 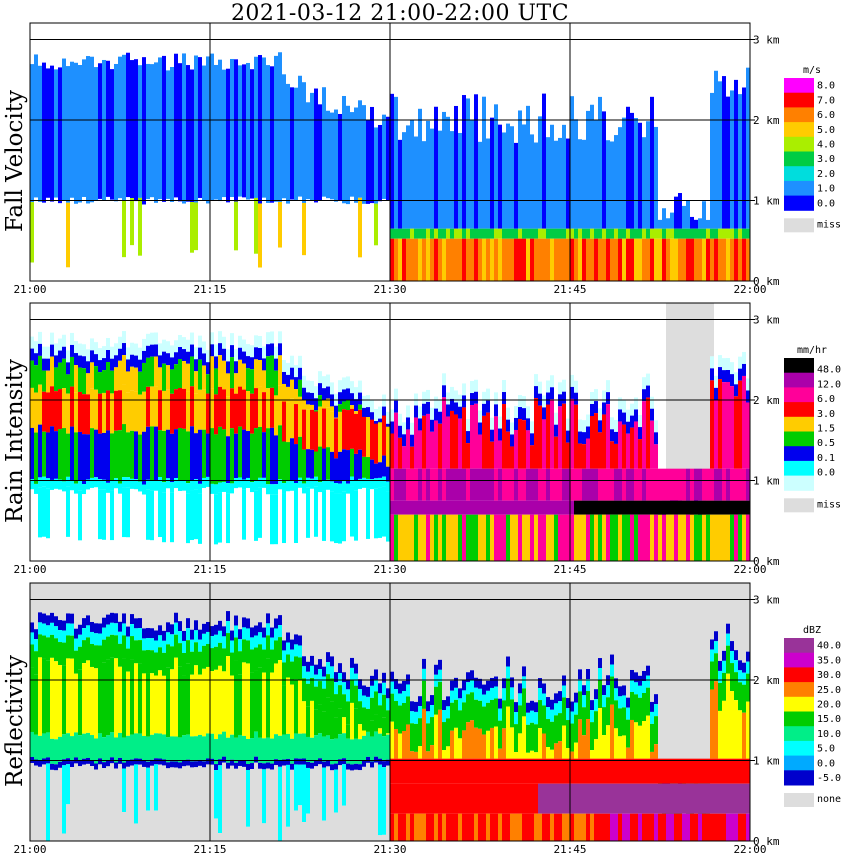 What do you see at coordinates (826, 458) in the screenshot?
I see `legend-level-label: 0.1` at bounding box center [826, 458].